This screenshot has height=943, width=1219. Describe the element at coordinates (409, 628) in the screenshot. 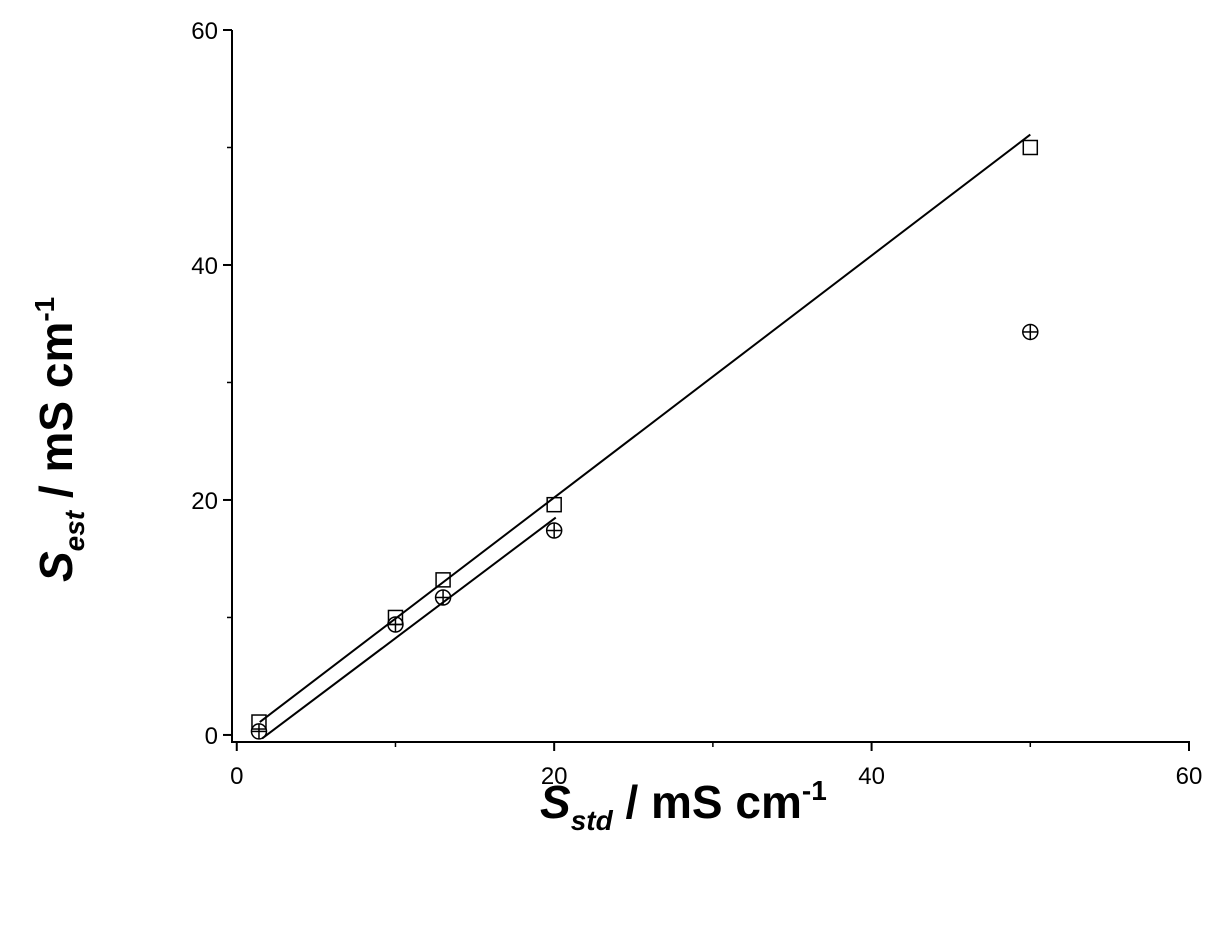

I see `fit-line` at that location.